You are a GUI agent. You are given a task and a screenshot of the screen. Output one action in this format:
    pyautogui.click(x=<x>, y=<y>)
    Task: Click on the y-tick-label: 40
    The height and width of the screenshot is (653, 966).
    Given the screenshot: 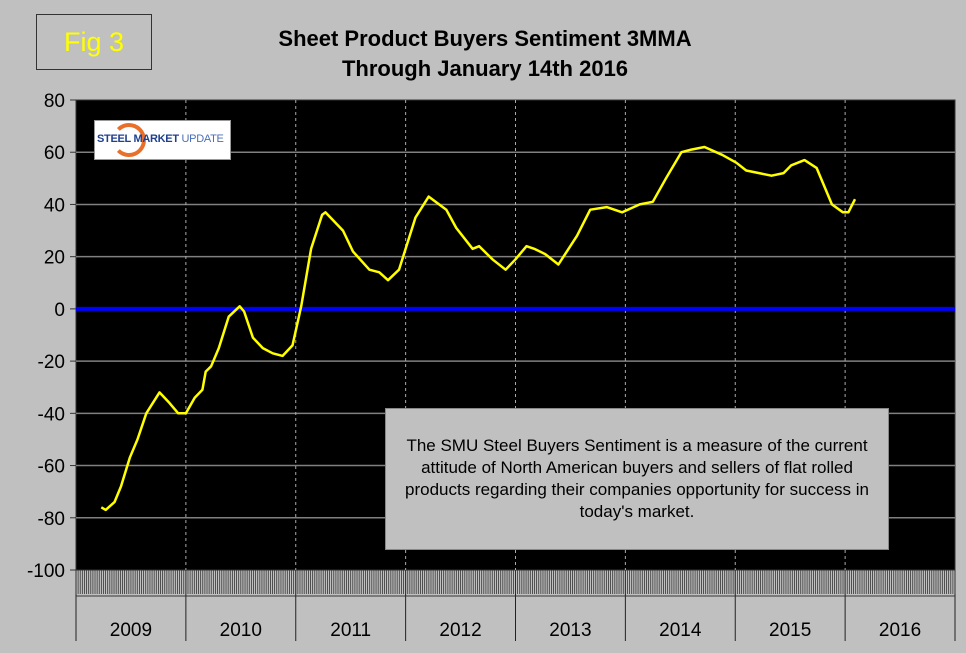 What is the action you would take?
    pyautogui.click(x=54, y=205)
    